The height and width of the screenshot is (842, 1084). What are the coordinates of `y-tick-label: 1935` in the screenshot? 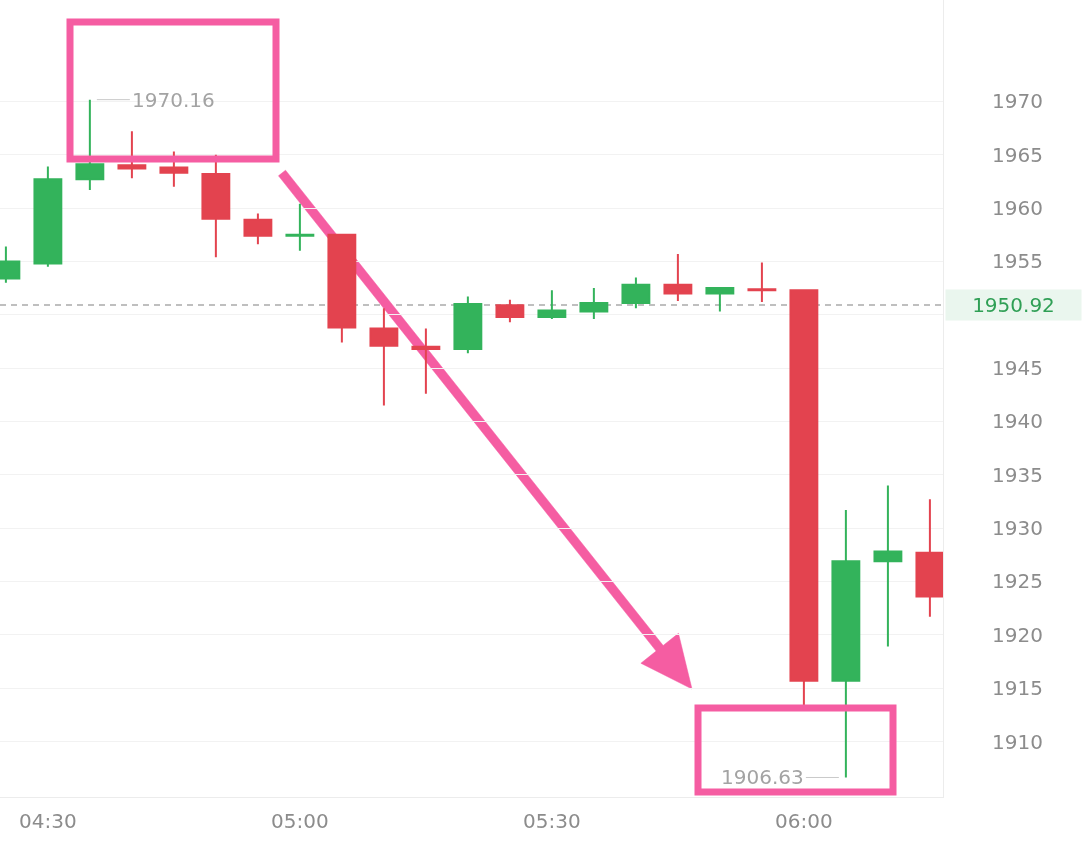 It's located at (1017, 474).